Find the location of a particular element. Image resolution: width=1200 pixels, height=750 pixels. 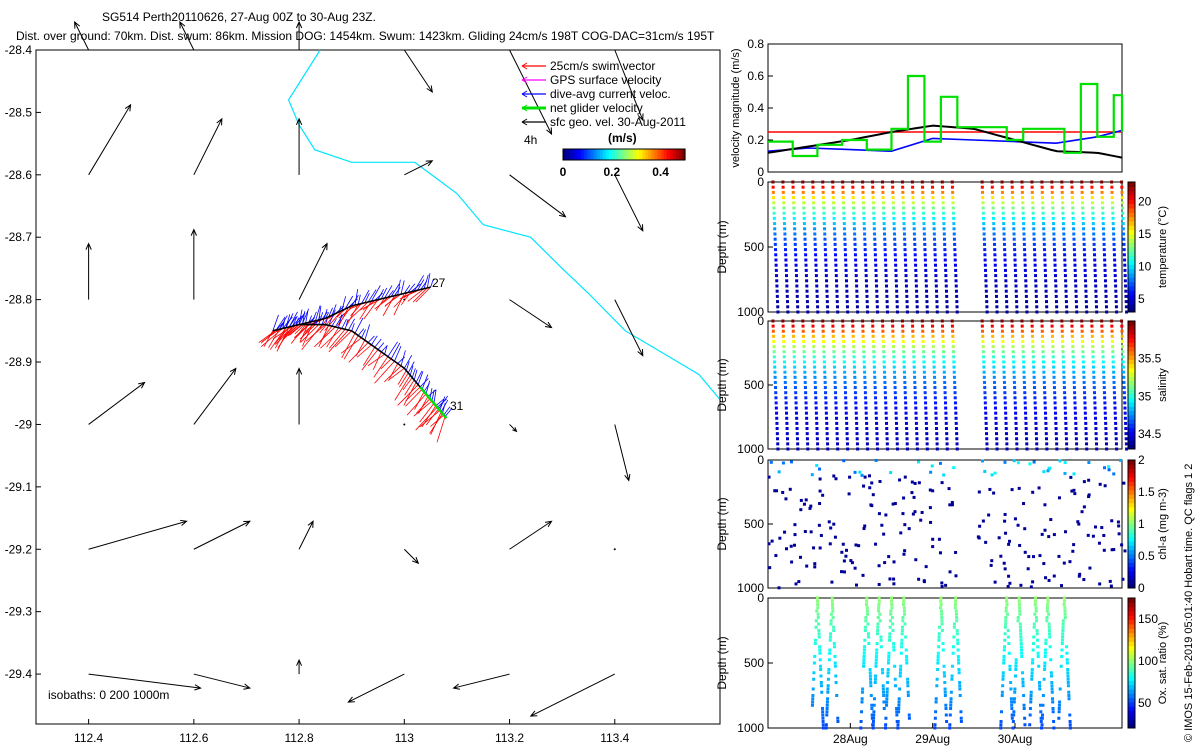

profile-colorbar-tick-label: 0.5 is located at coordinates (1146, 556).